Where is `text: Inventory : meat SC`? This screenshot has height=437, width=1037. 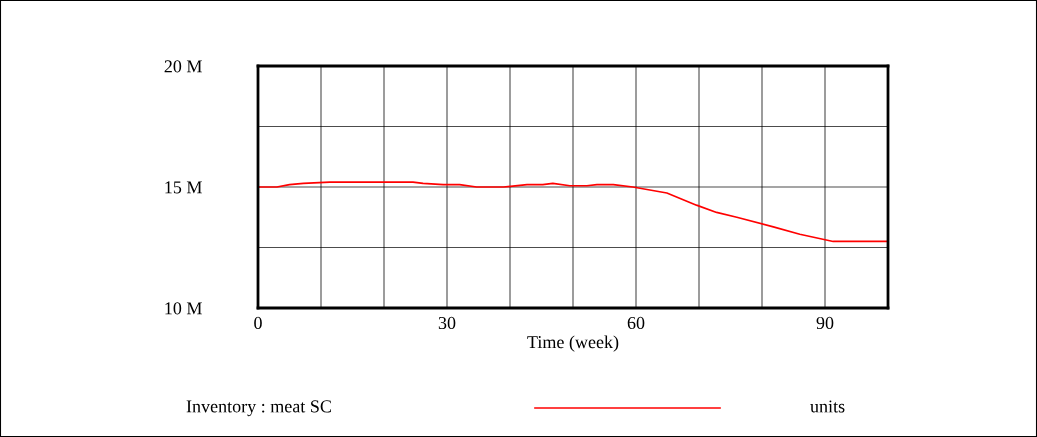
text: Inventory : meat SC is located at coordinates (258, 408).